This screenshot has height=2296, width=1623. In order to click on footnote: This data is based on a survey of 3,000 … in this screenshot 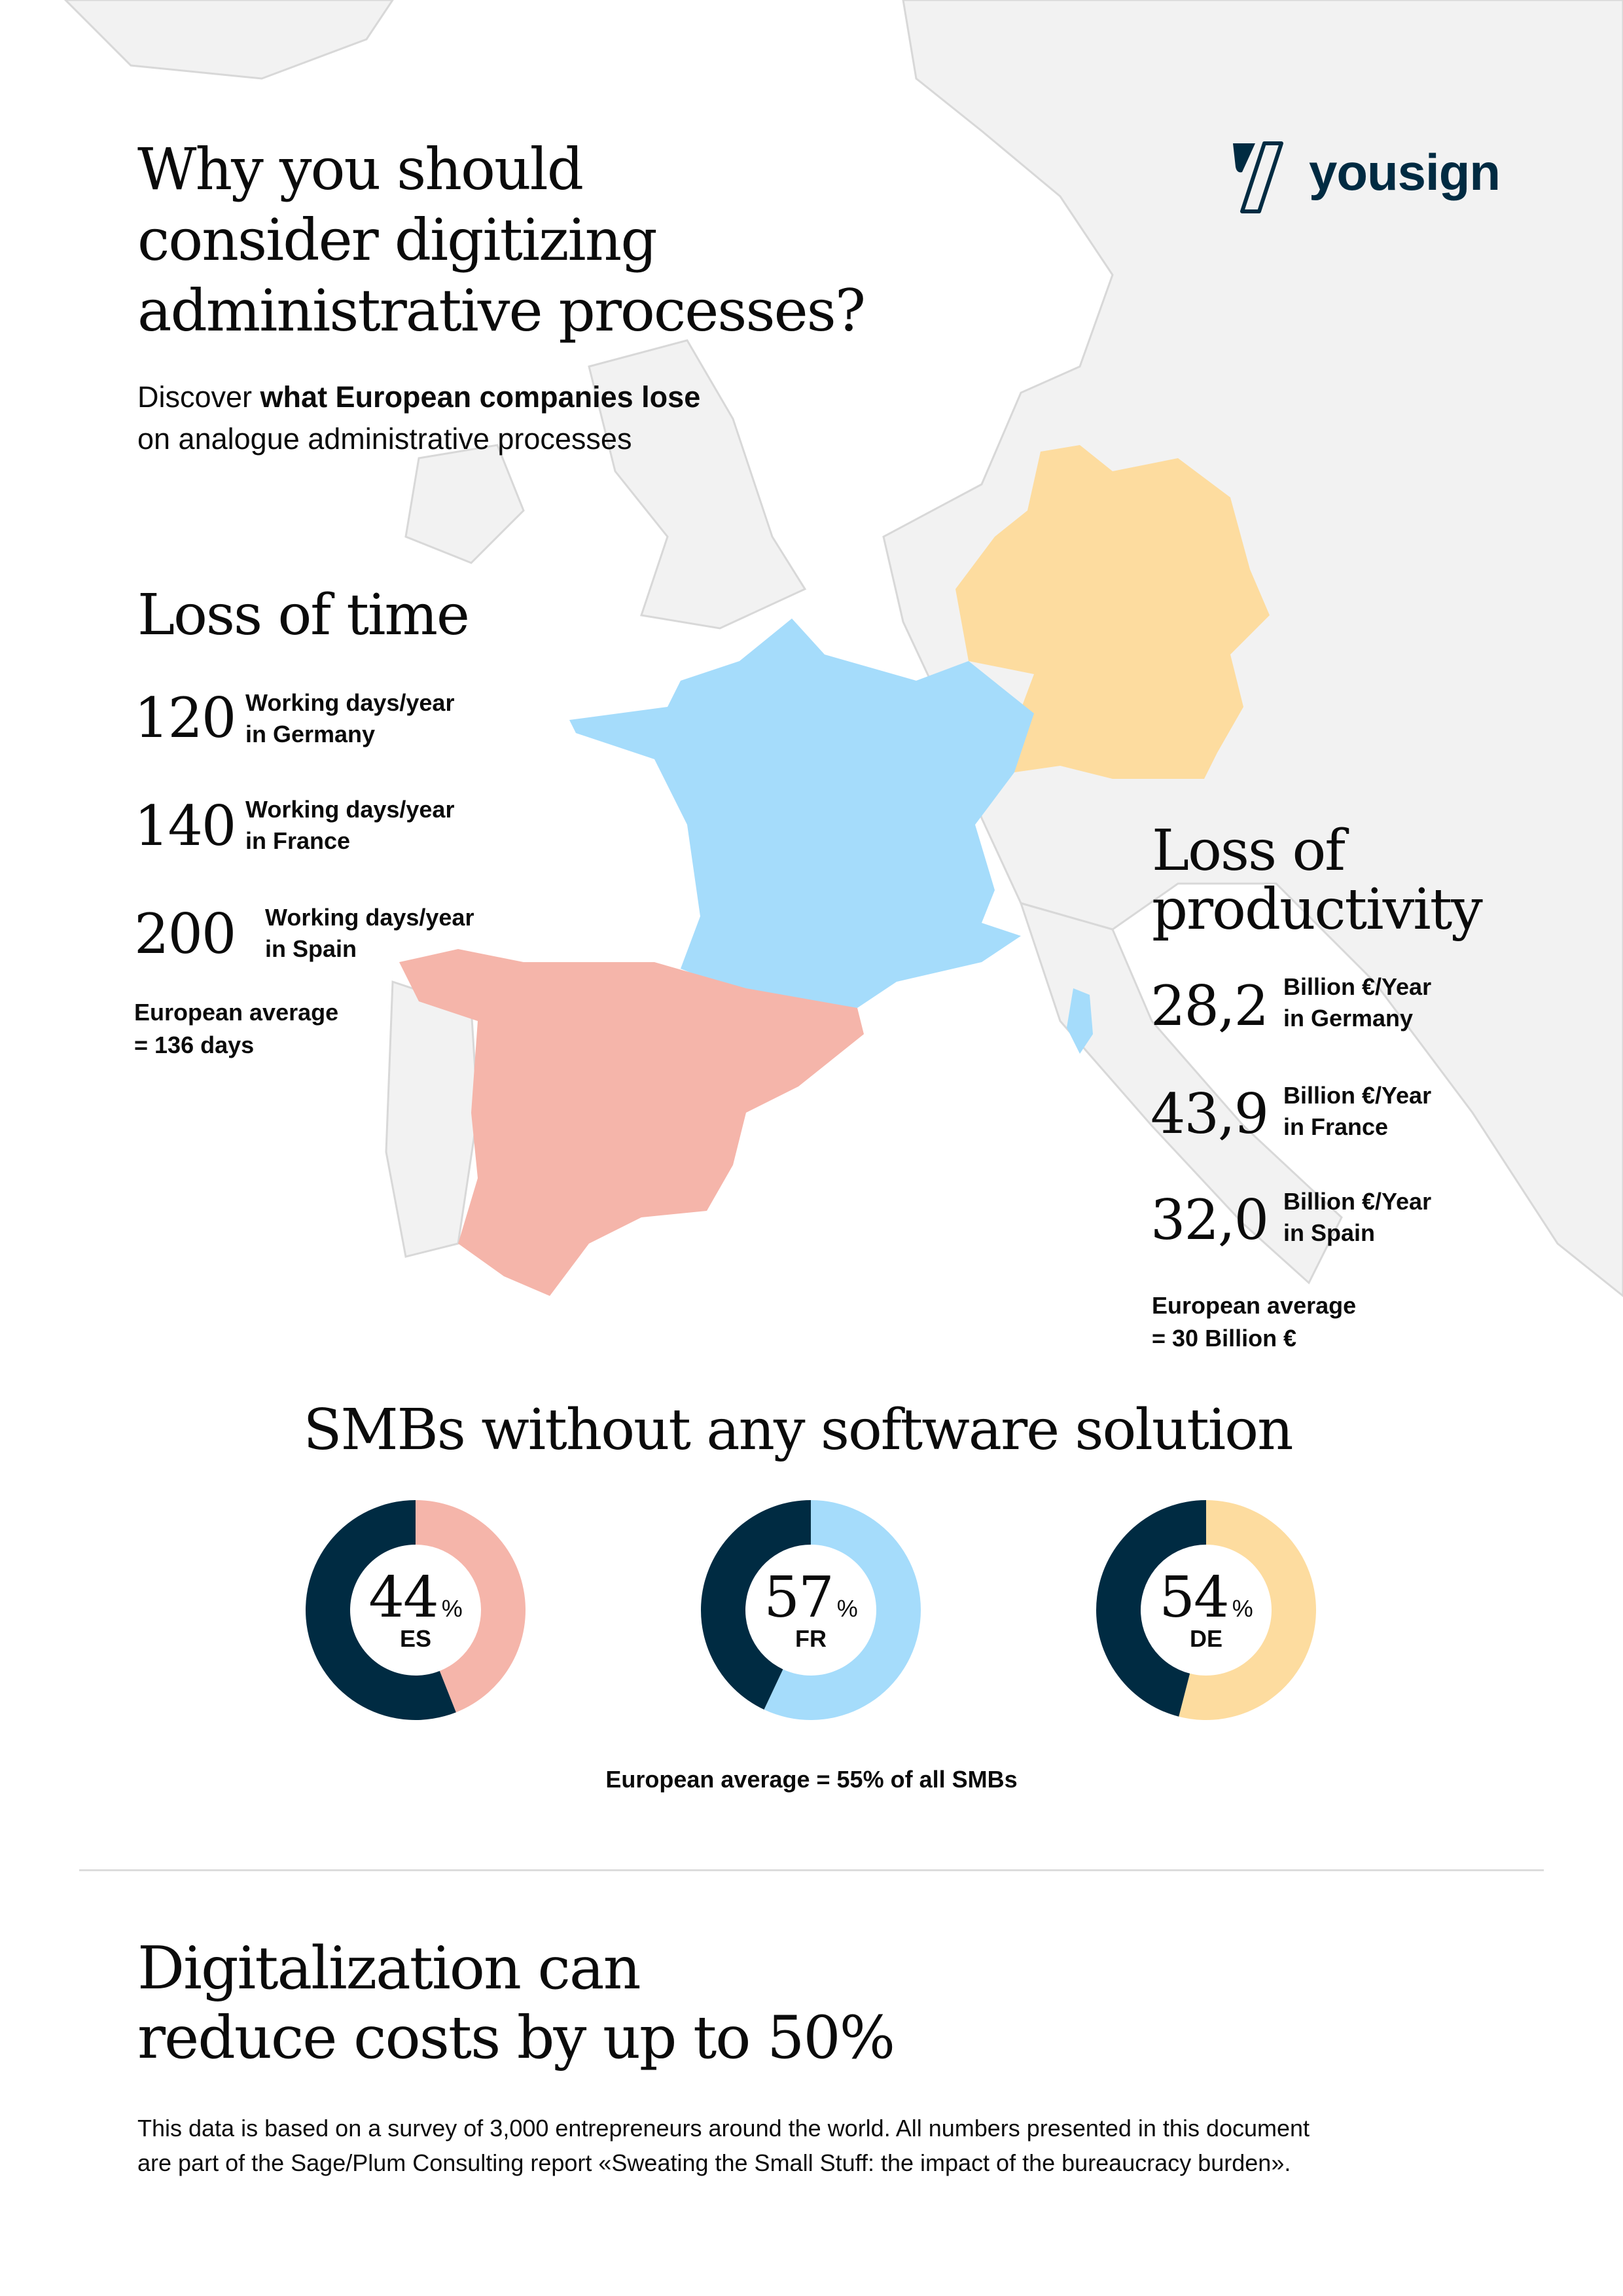, I will do `click(723, 2145)`.